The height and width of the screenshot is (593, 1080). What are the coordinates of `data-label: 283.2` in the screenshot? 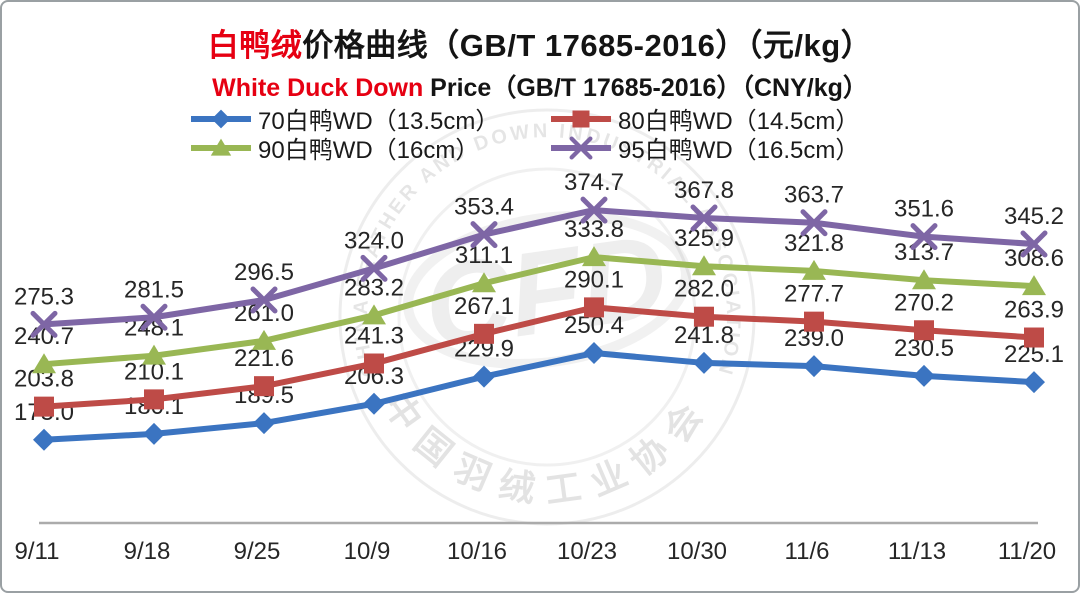 It's located at (374, 287).